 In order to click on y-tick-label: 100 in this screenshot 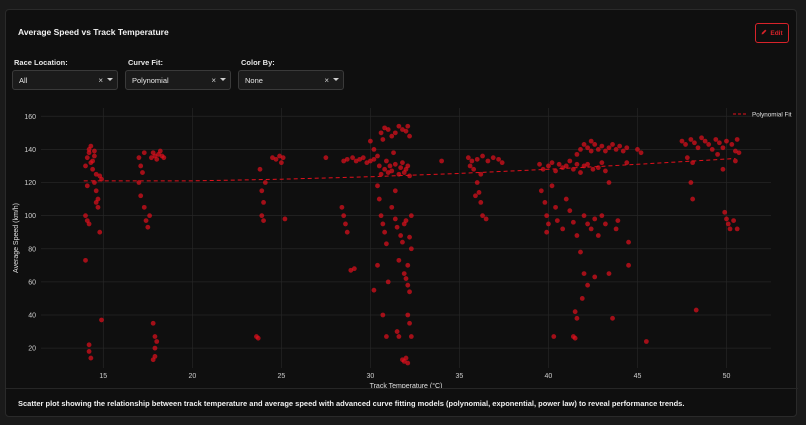, I will do `click(30, 216)`.